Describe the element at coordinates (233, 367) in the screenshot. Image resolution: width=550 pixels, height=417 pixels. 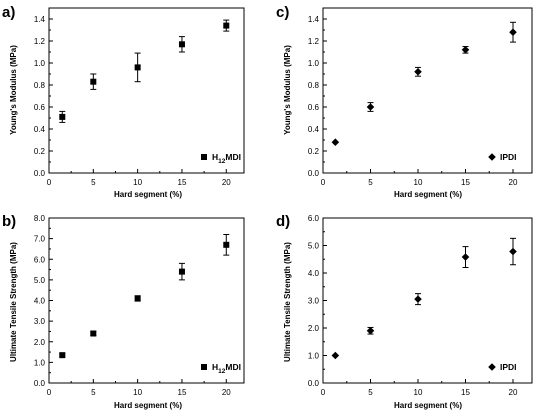
I see `legend-label-tail: MDI` at that location.